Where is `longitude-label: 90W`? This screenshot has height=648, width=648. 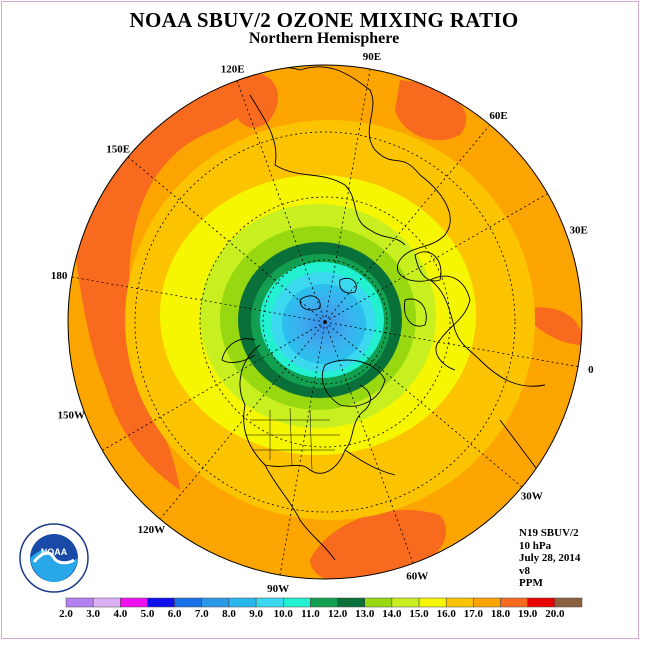
longitude-label: 90W is located at coordinates (278, 589).